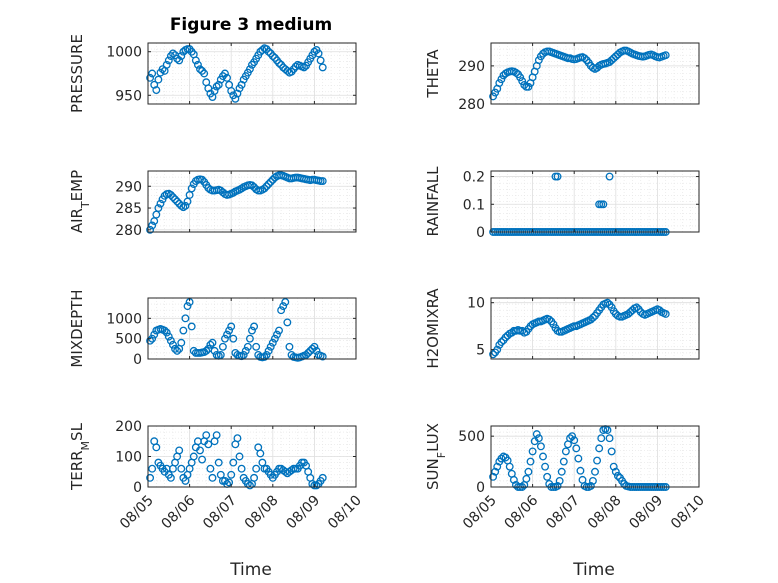  What do you see at coordinates (128, 231) in the screenshot?
I see `y-tick-label: 280` at bounding box center [128, 231].